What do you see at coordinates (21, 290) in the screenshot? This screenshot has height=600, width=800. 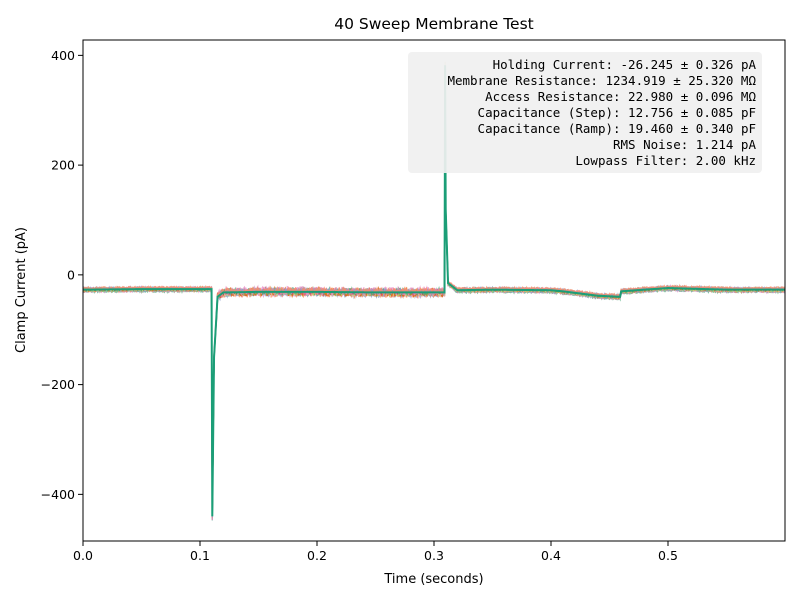 I see `y-axis-label: Clamp Current (pA)` at bounding box center [21, 290].